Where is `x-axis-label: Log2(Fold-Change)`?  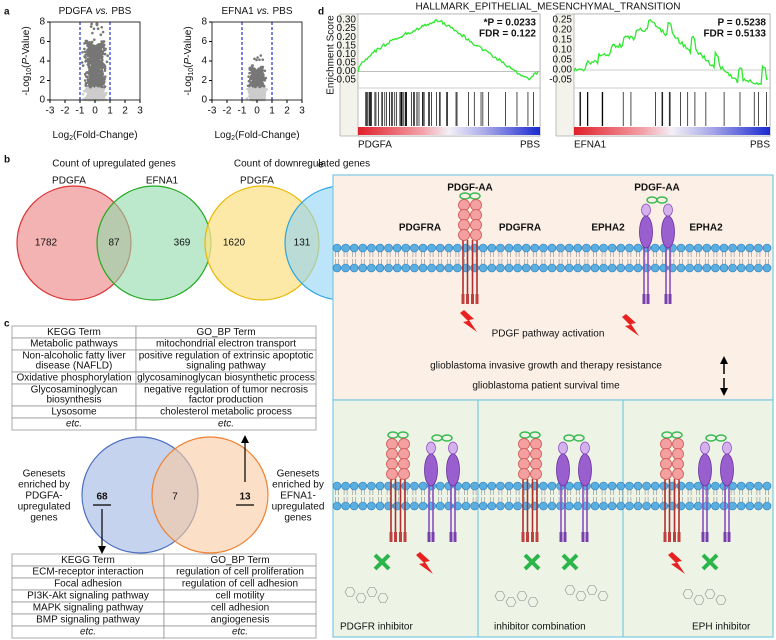 x-axis-label: Log2(Fold-Change) is located at coordinates (256, 136).